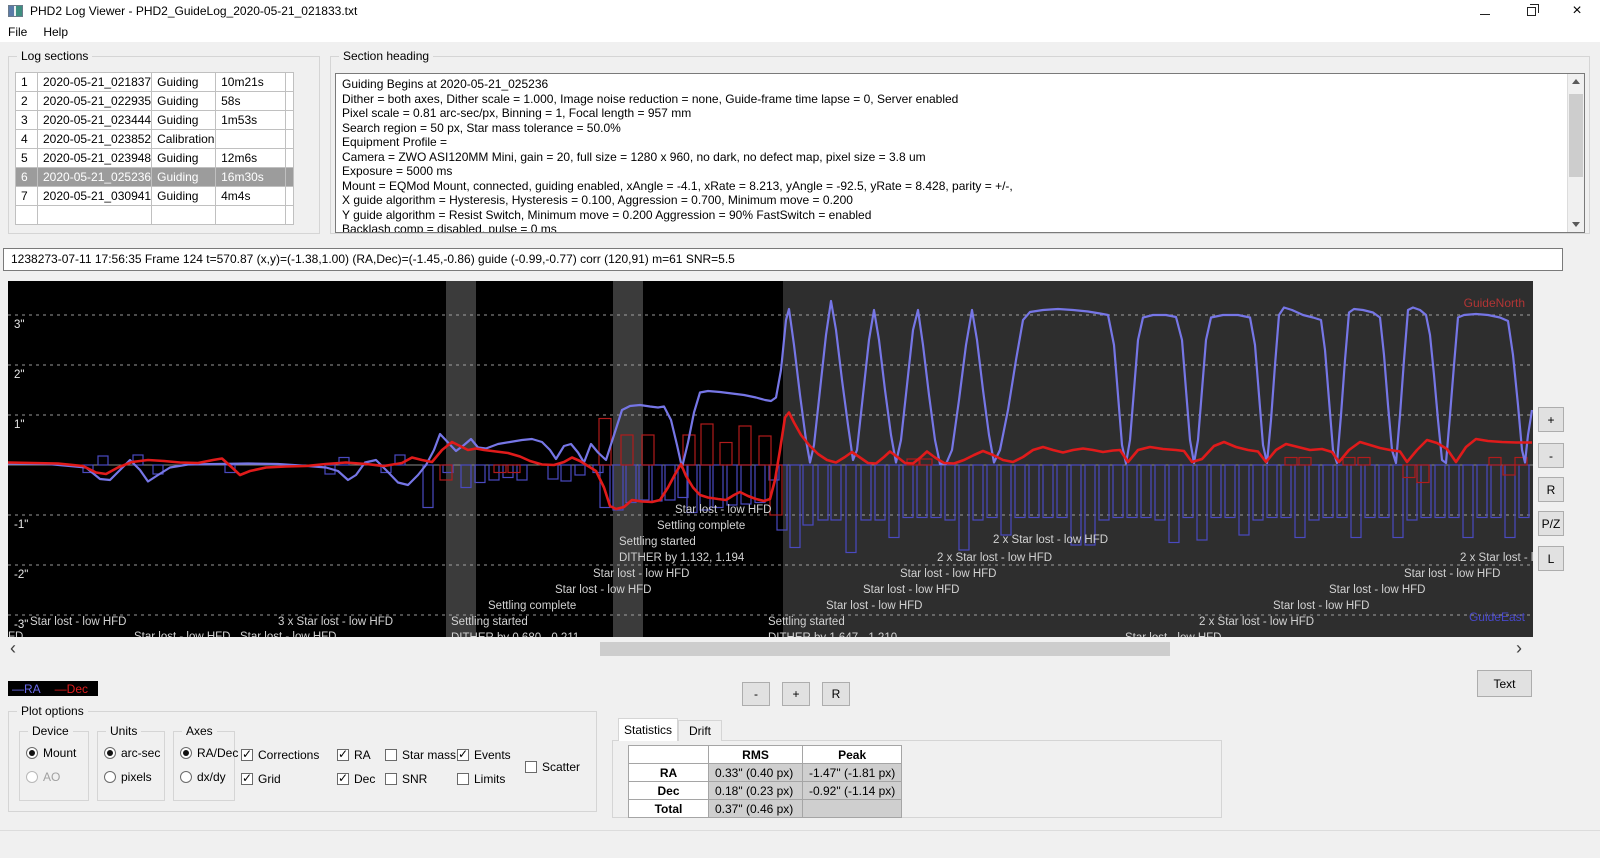 The image size is (1600, 858). What do you see at coordinates (335, 622) in the screenshot?
I see `svg-text: 3 x Star lost - low HFD` at bounding box center [335, 622].